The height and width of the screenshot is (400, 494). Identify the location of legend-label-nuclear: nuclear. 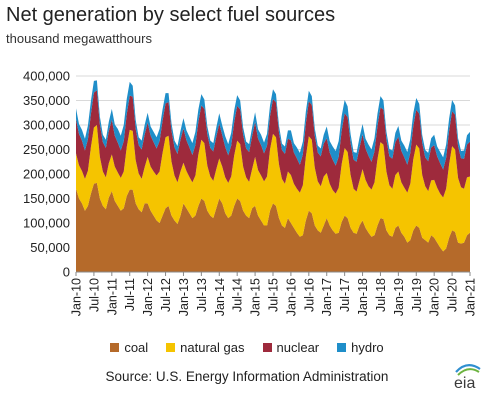
(298, 347).